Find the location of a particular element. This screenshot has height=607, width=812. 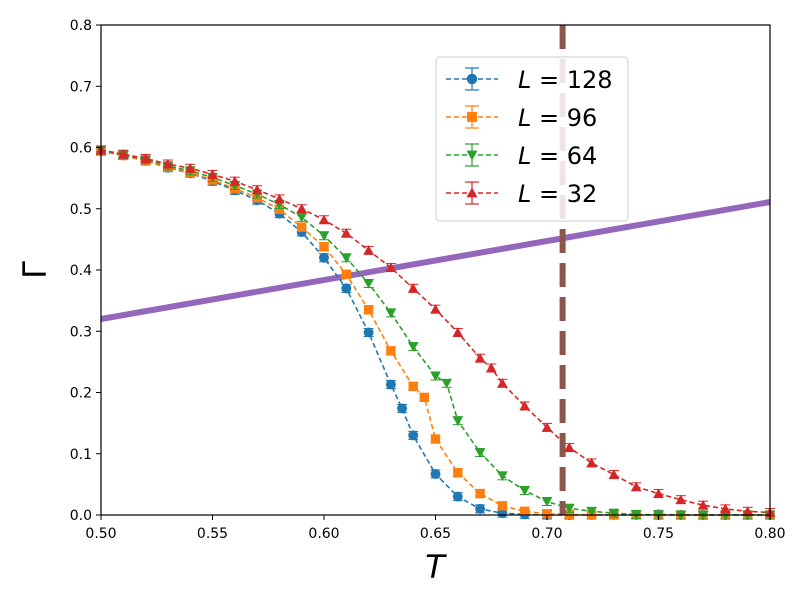

legend-label-value: 128 is located at coordinates (590, 80).